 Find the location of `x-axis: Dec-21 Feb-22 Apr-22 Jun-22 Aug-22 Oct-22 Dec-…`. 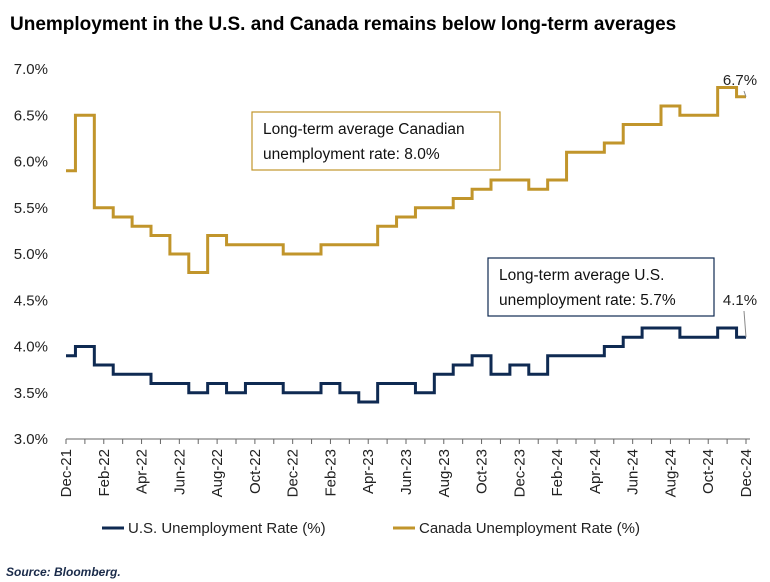

x-axis: Dec-21 Feb-22 Apr-22 Jun-22 Aug-22 Oct-22 Dec-… is located at coordinates (406, 467).